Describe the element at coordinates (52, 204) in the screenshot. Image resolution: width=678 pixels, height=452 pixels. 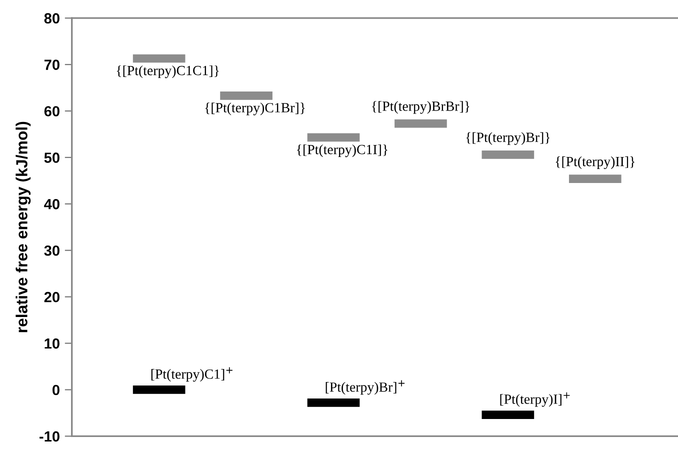
I see `y-tick-label: 40` at that location.